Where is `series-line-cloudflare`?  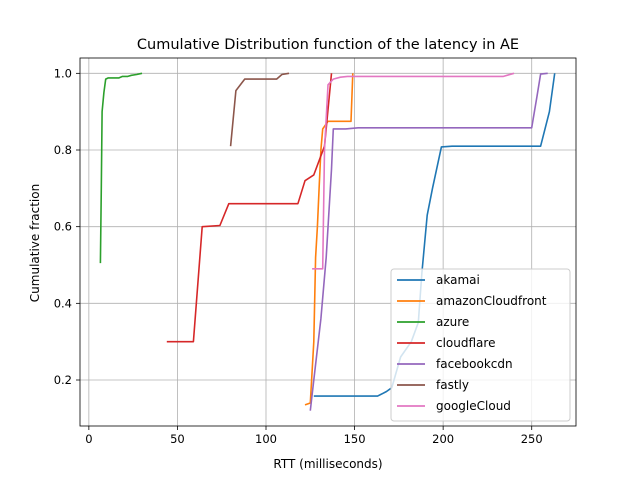 series-line-cloudflare is located at coordinates (249, 208).